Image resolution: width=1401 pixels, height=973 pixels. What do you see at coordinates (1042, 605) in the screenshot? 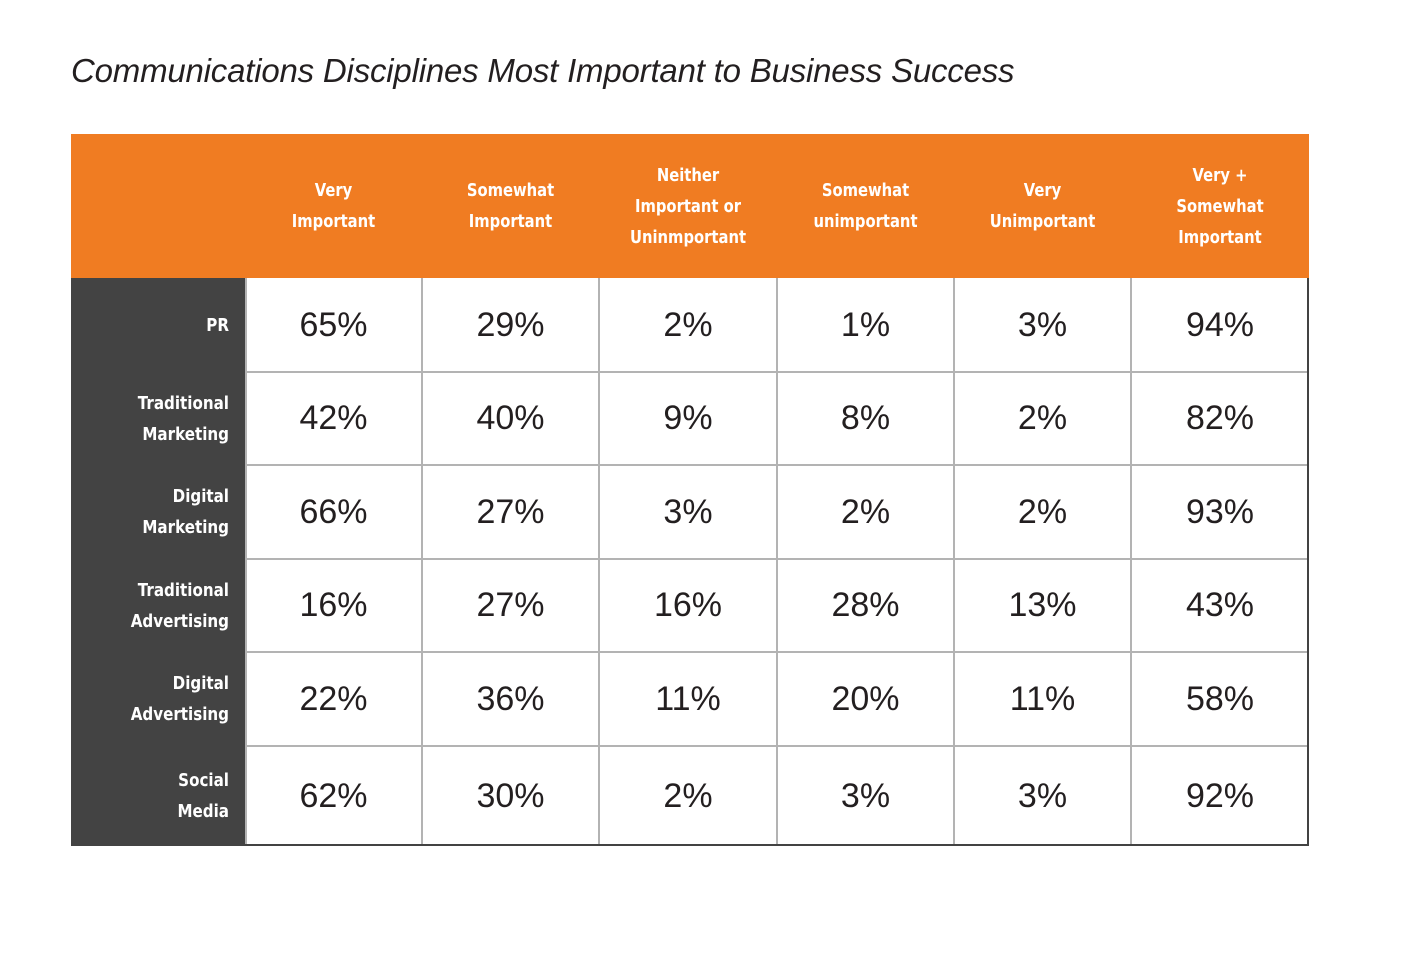
I see `table-cell: 13%` at bounding box center [1042, 605].